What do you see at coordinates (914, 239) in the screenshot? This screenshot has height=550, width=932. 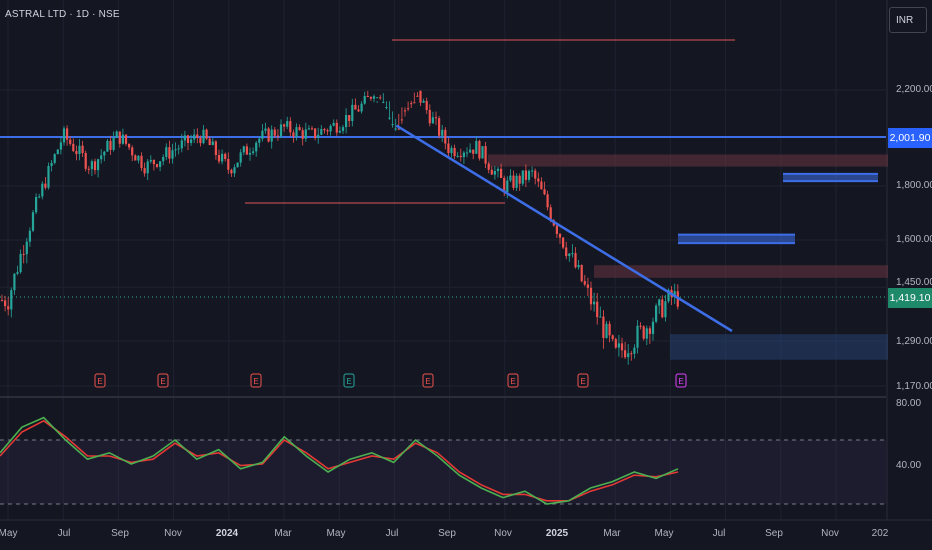 I see `price-tick: 1,600.00` at bounding box center [914, 239].